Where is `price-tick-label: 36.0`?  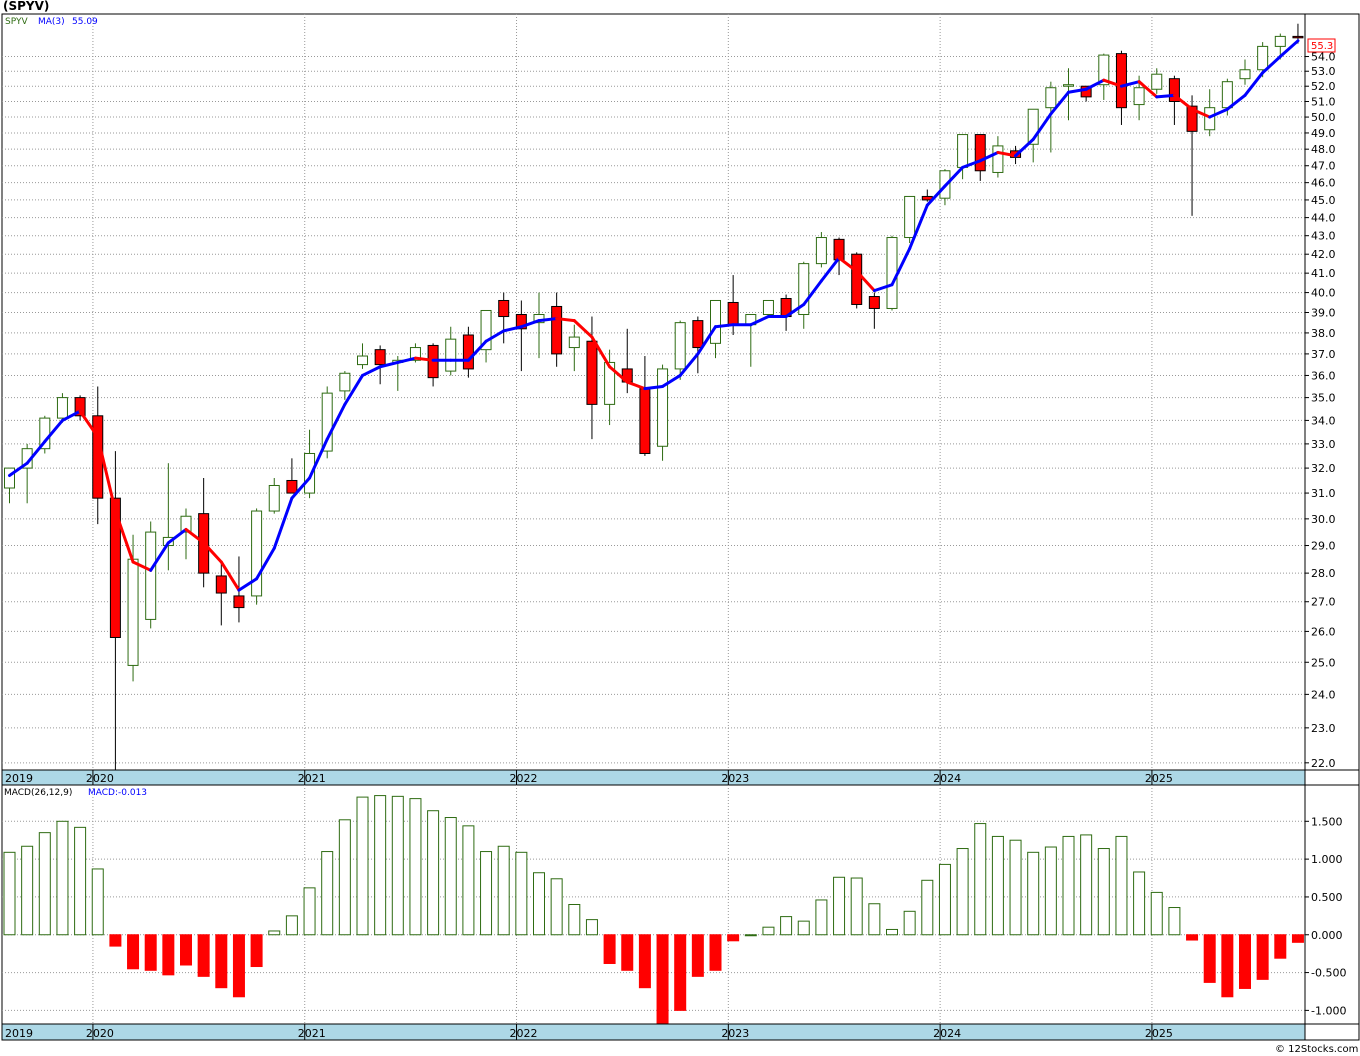 price-tick-label: 36.0 is located at coordinates (1323, 375).